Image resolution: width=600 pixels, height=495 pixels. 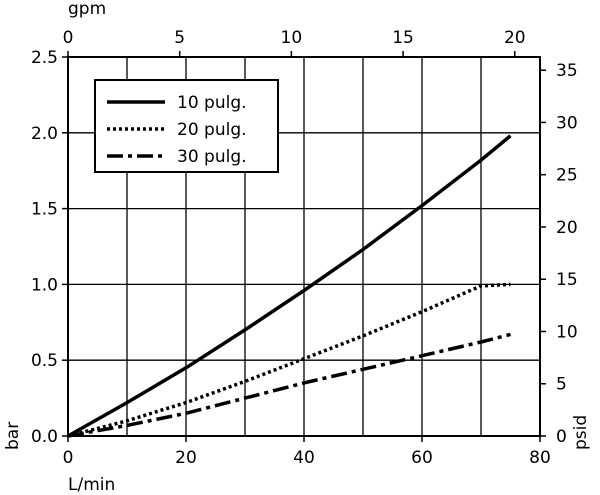 What do you see at coordinates (540, 458) in the screenshot?
I see `x-tick-label: 80` at bounding box center [540, 458].